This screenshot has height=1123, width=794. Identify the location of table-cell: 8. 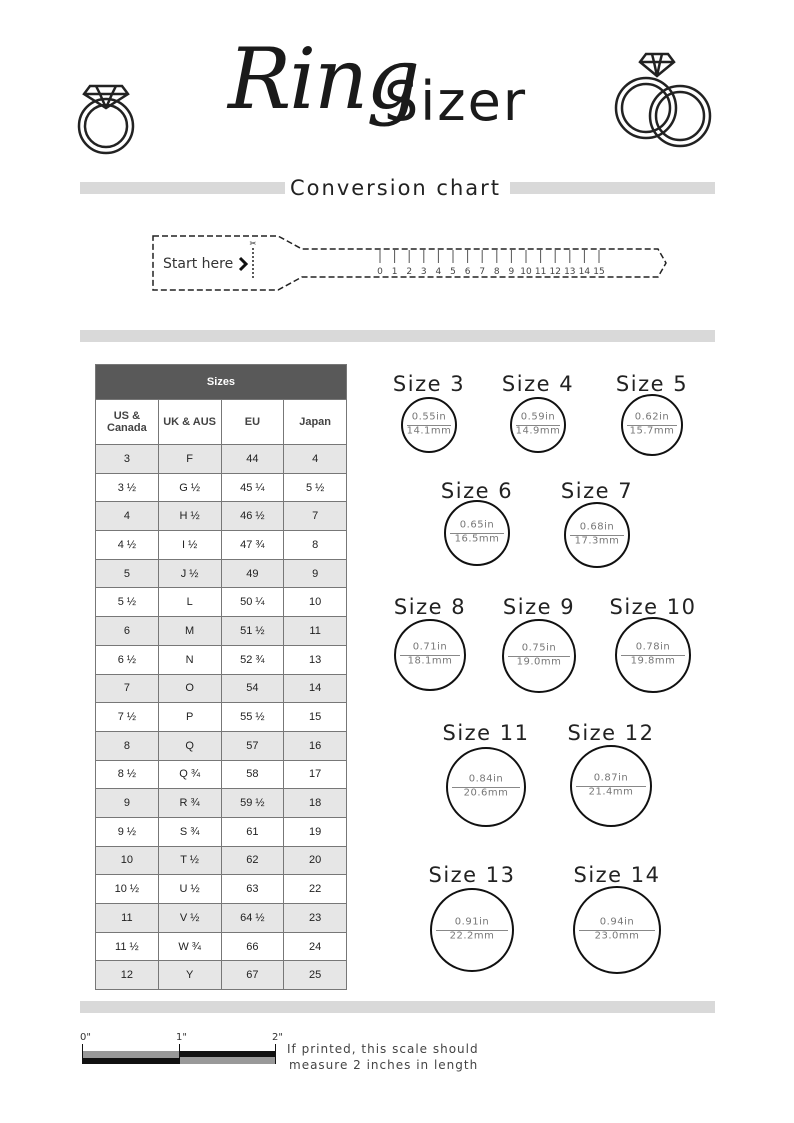
(127, 745).